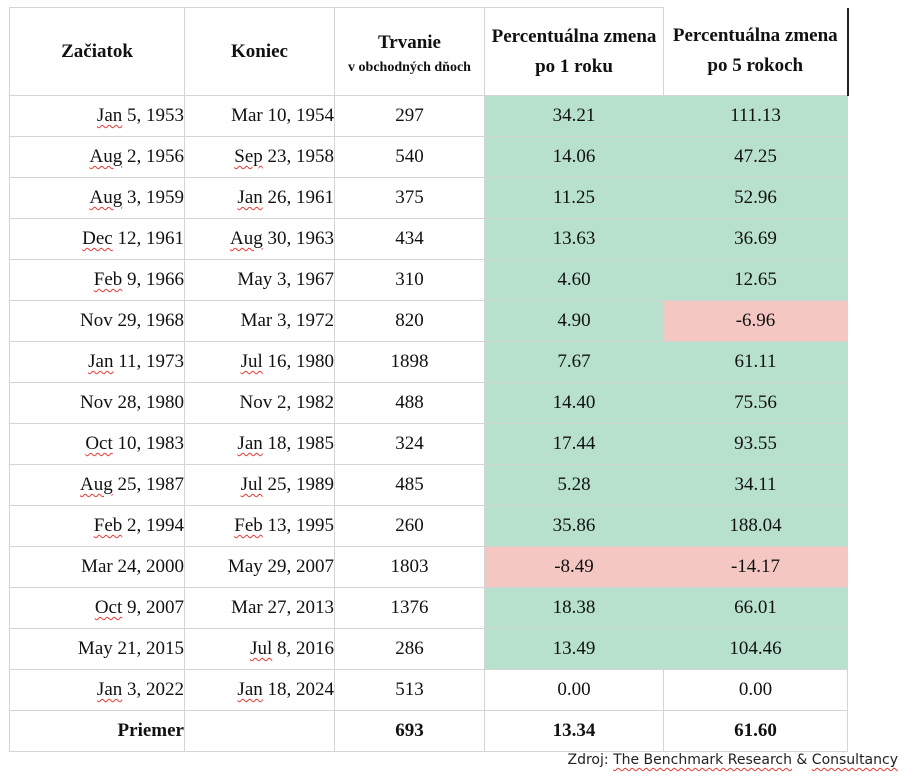 Image resolution: width=904 pixels, height=777 pixels. Describe the element at coordinates (259, 567) in the screenshot. I see `end-date: May 29, 2007` at that location.